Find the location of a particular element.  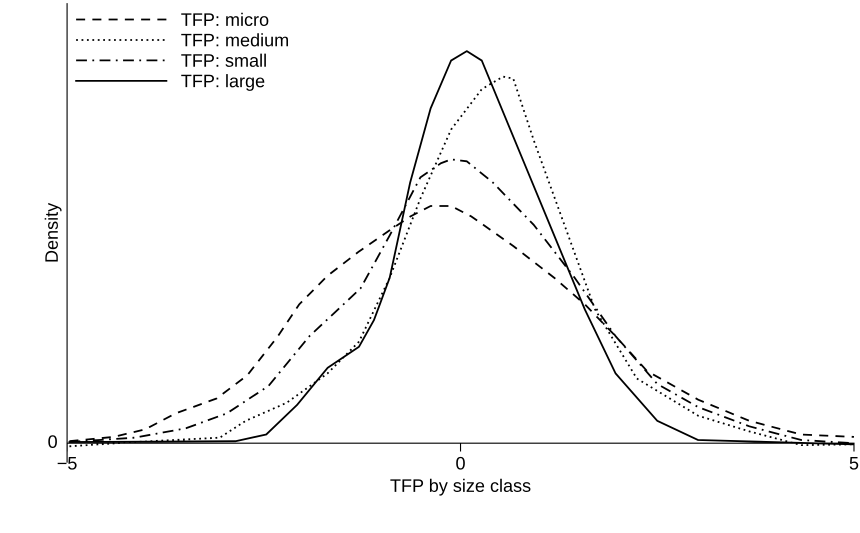

legend-label: TFP: large is located at coordinates (222, 82).